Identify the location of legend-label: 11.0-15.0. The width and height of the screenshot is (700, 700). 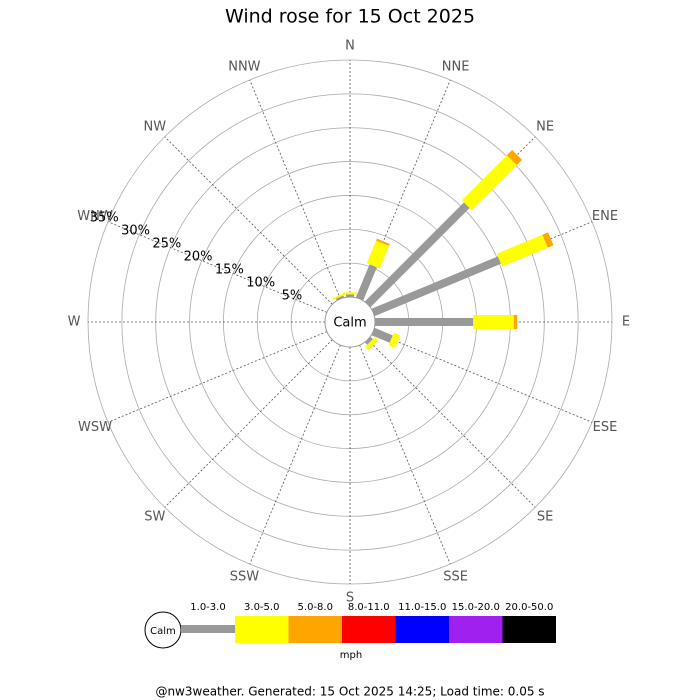
(422, 607).